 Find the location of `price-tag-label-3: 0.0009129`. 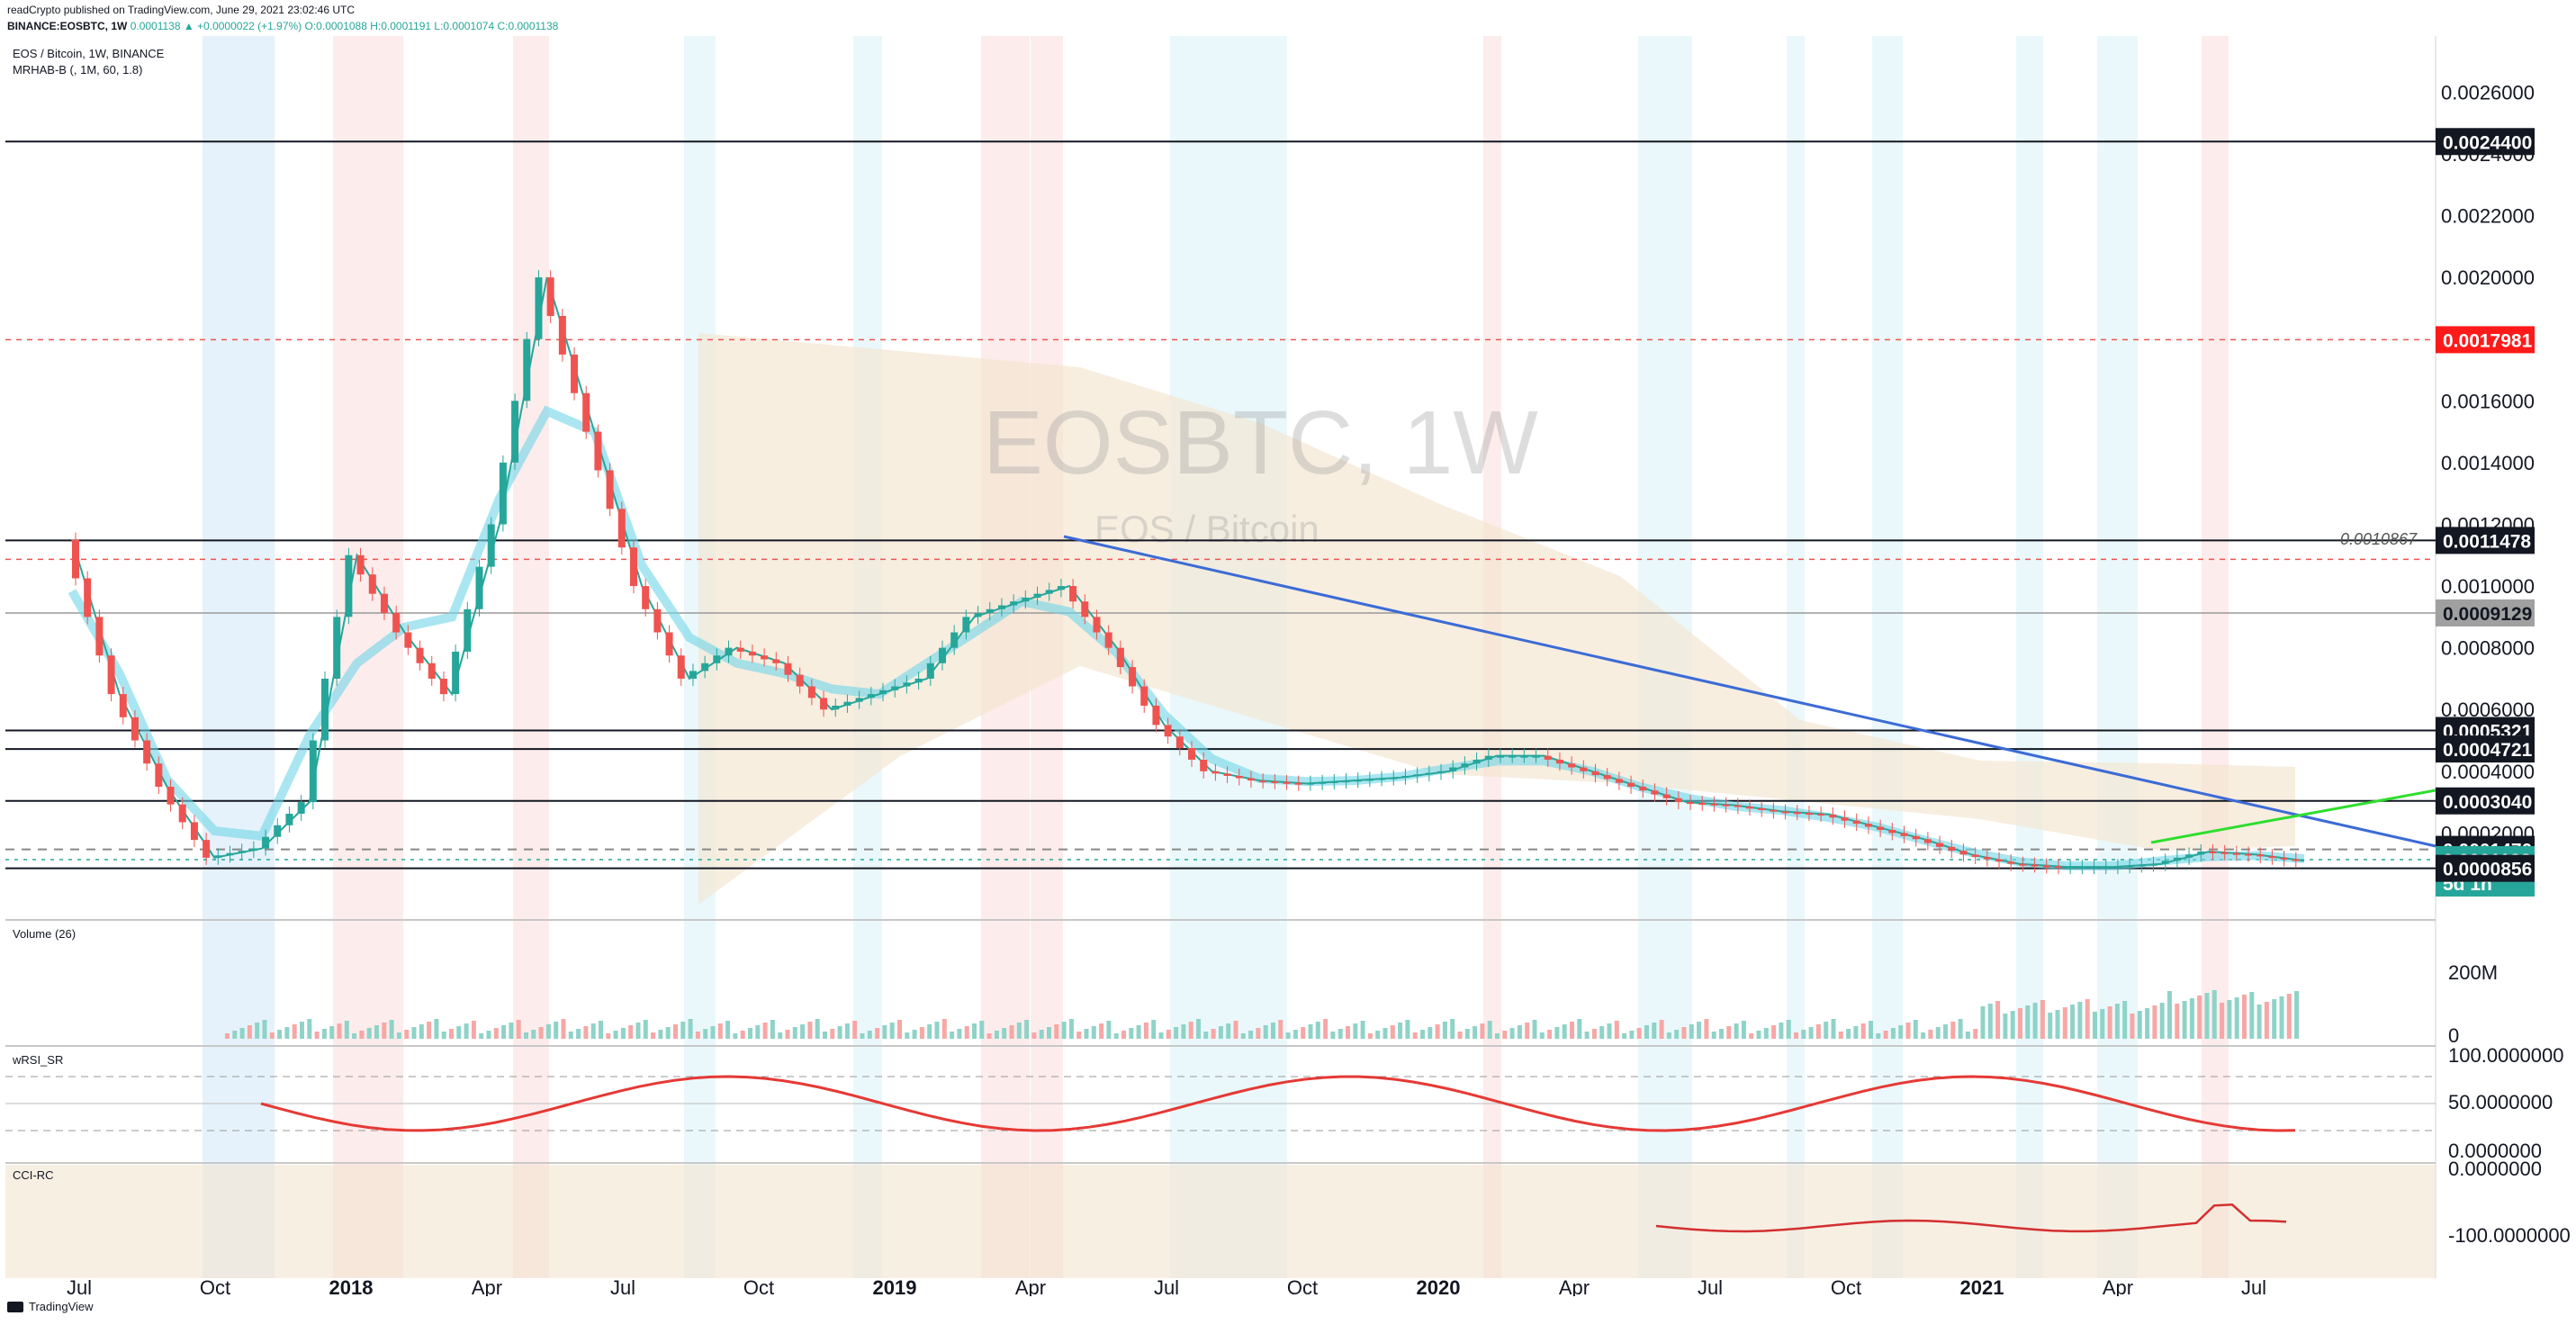

price-tag-label-3: 0.0009129 is located at coordinates (2487, 614).